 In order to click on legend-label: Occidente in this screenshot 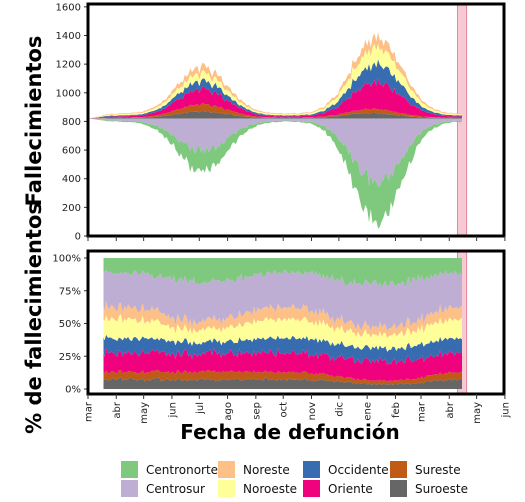, I will do `click(358, 470)`.